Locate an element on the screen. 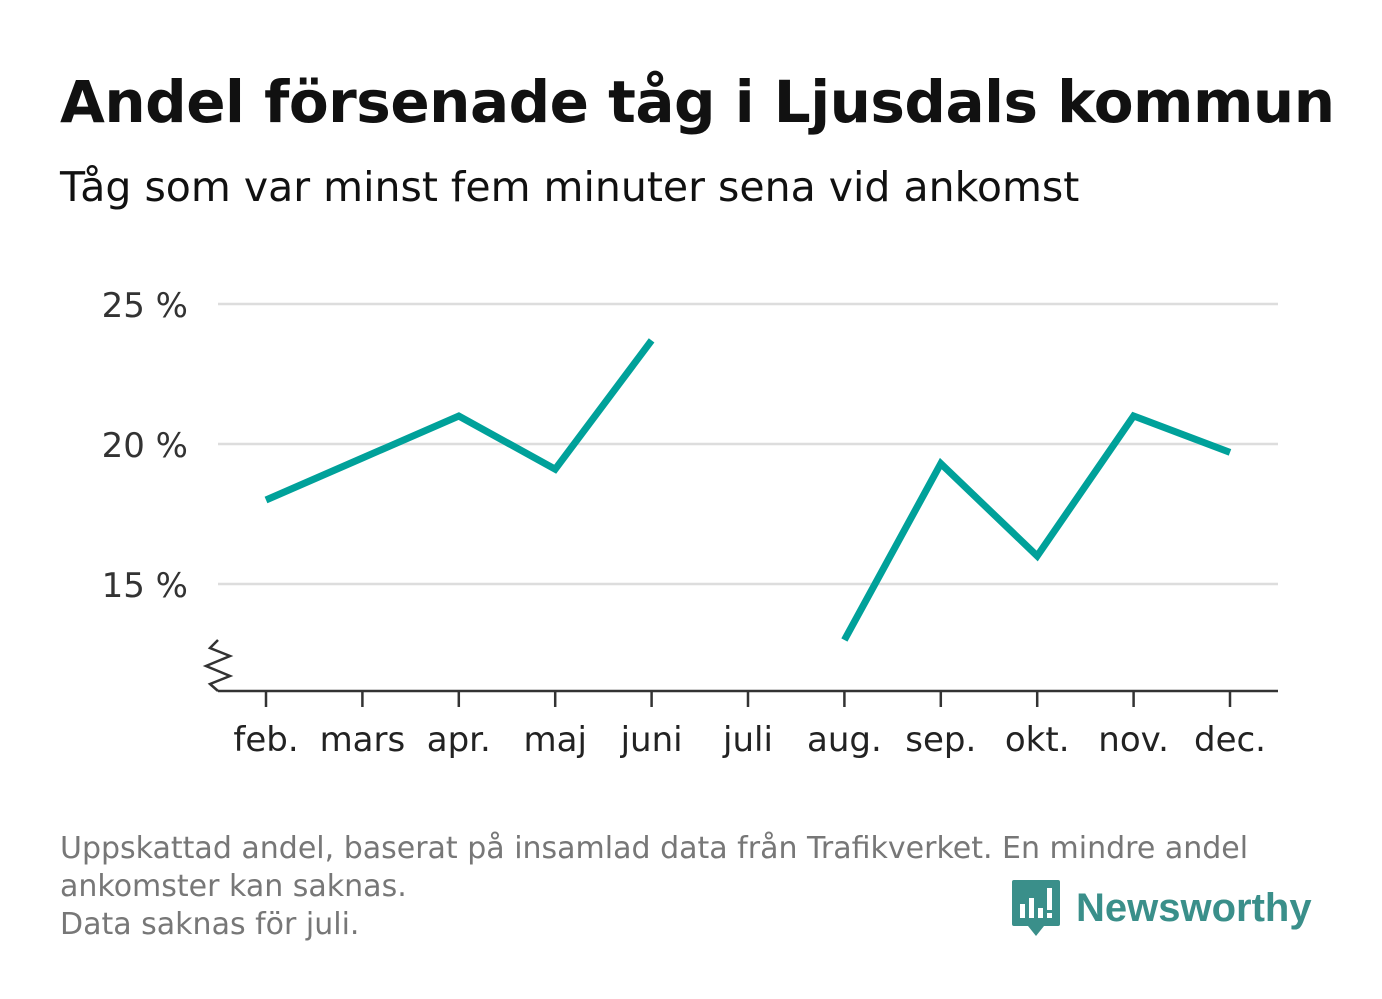 This screenshot has width=1382, height=999. y-tick-label: 20 % is located at coordinates (145, 446).